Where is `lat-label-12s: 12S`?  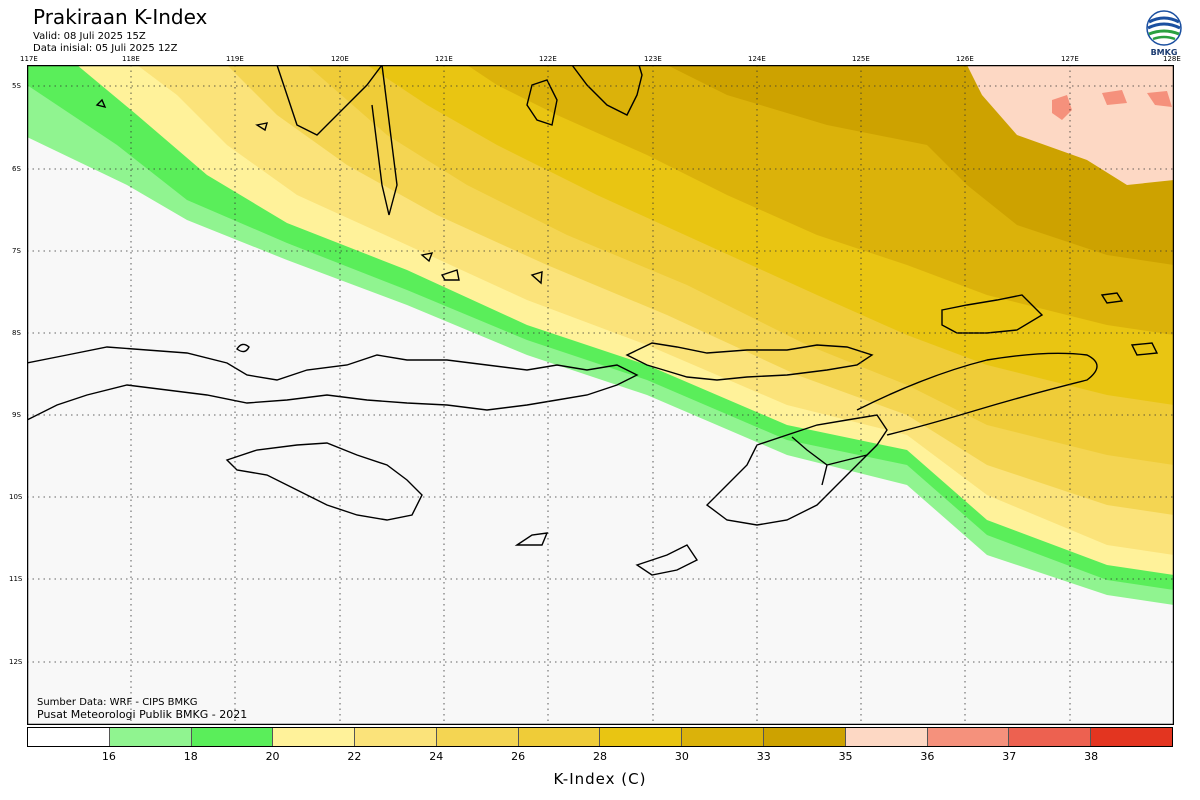 lat-label-12s: 12S is located at coordinates (16, 662).